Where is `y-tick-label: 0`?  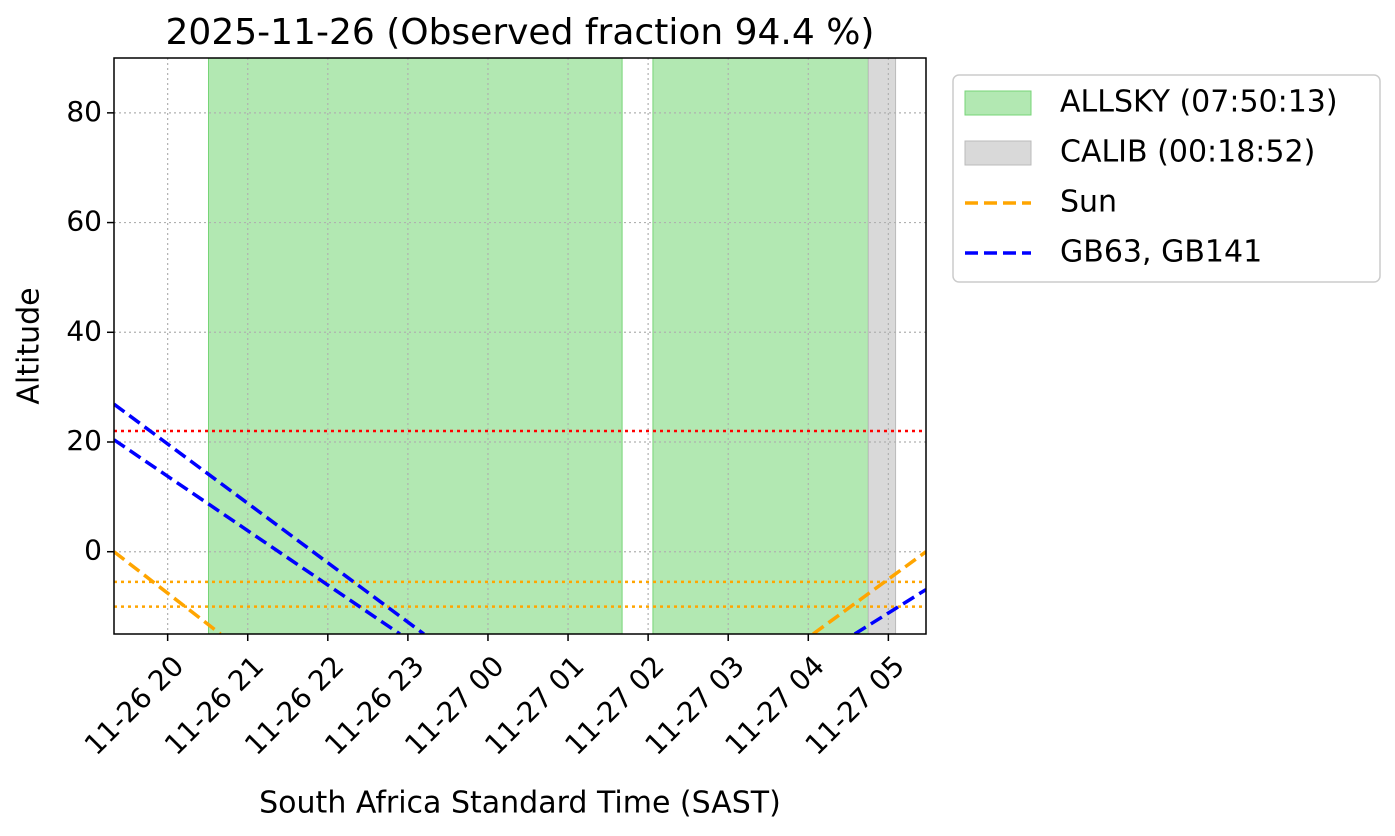
y-tick-label: 0 is located at coordinates (93, 550).